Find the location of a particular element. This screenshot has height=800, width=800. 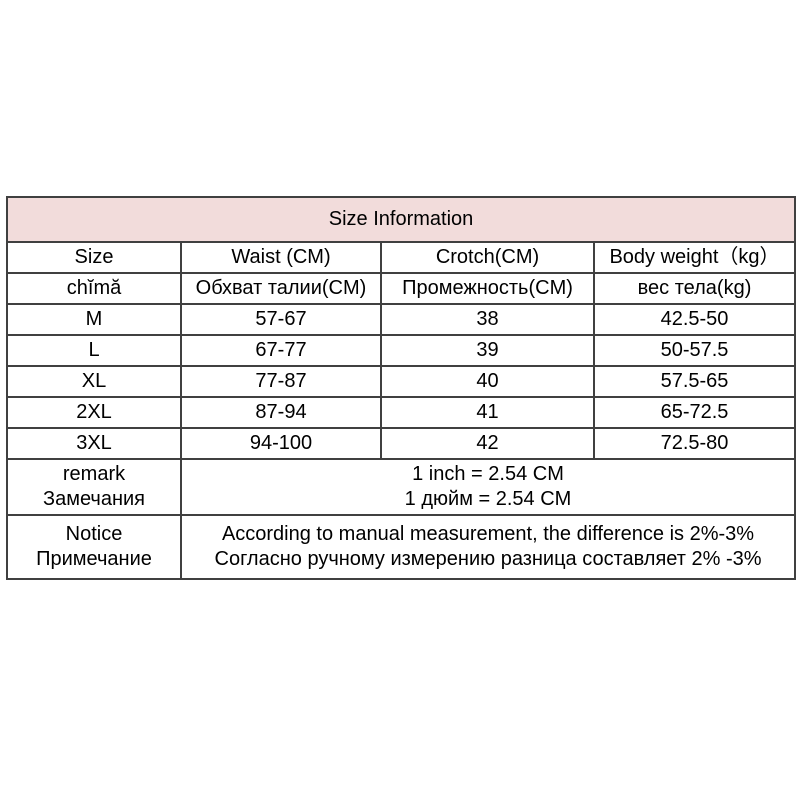

remark-value: 1 inch = 2.54 CM 1 дюйм = 2.54 CM is located at coordinates (488, 487).